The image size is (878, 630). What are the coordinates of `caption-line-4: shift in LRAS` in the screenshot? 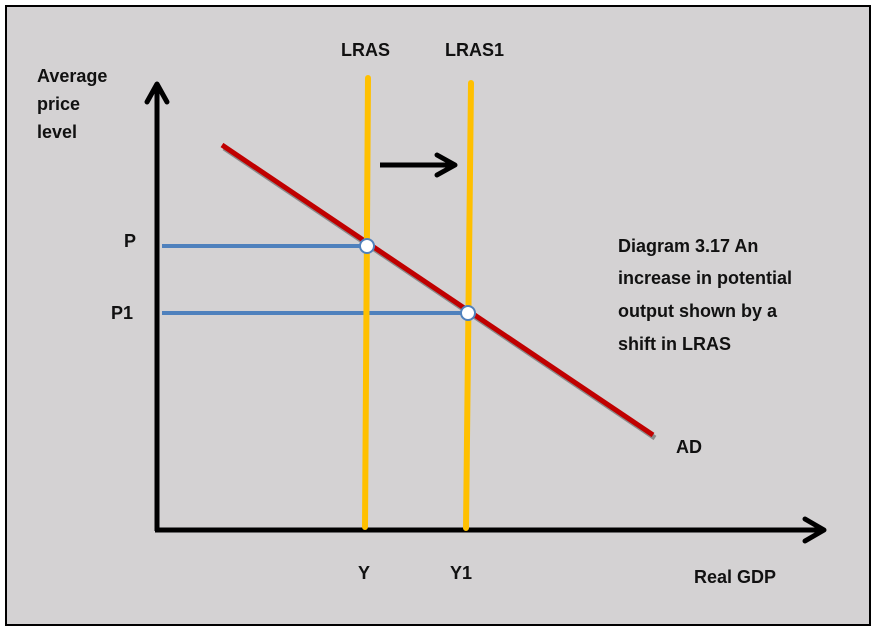 It's located at (674, 344).